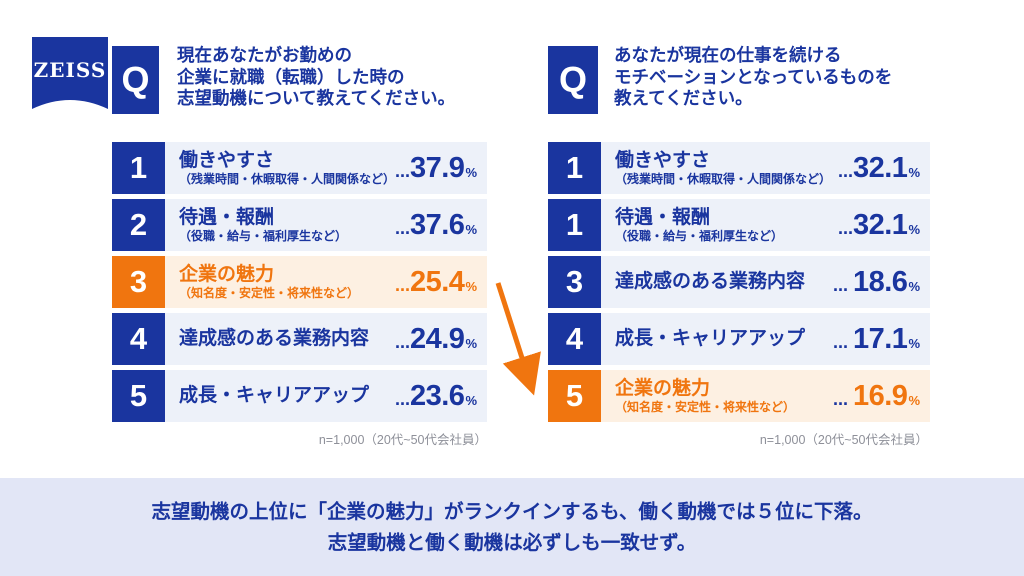  I want to click on rank-row-content: 企業の魅力 （知名度・安定性・将来性など） ... 16.9 %, so click(765, 396).